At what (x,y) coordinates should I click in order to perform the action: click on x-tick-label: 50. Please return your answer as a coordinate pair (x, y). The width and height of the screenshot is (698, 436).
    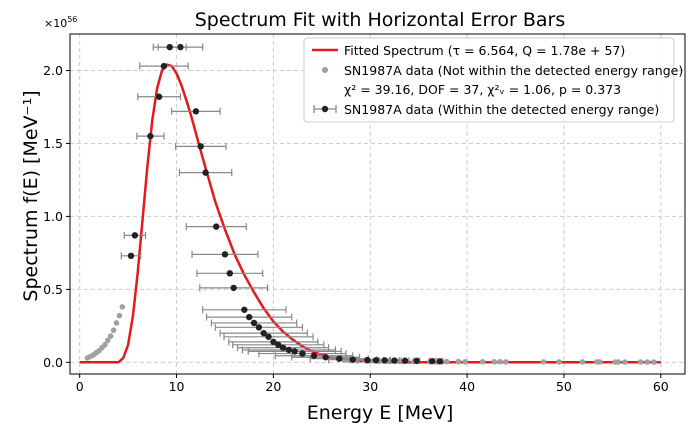
    Looking at the image, I should click on (564, 386).